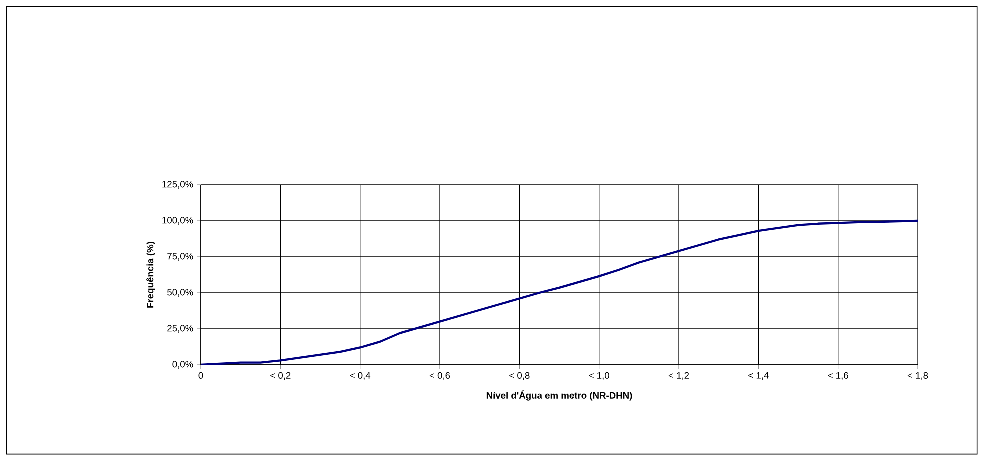  I want to click on y-tick-label: 75,0%, so click(181, 257).